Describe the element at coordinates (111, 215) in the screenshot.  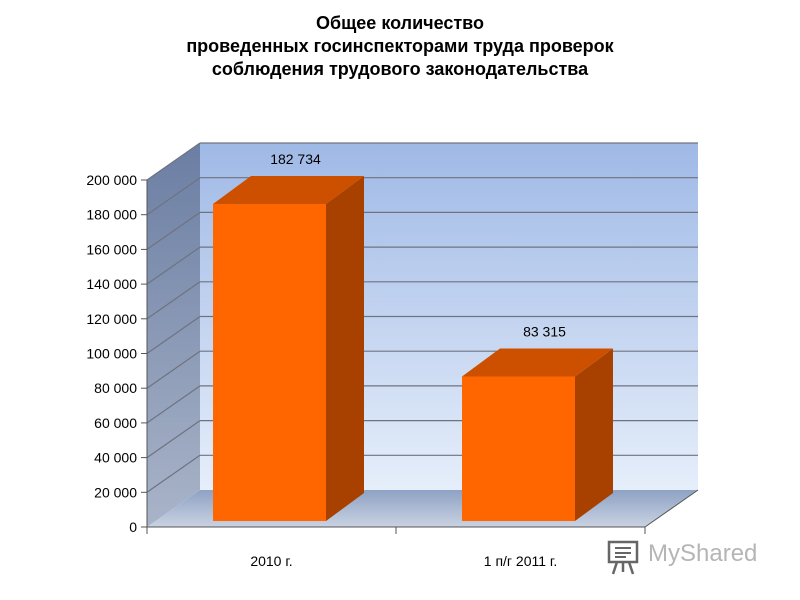
I see `y-tick-label: 180 000` at that location.